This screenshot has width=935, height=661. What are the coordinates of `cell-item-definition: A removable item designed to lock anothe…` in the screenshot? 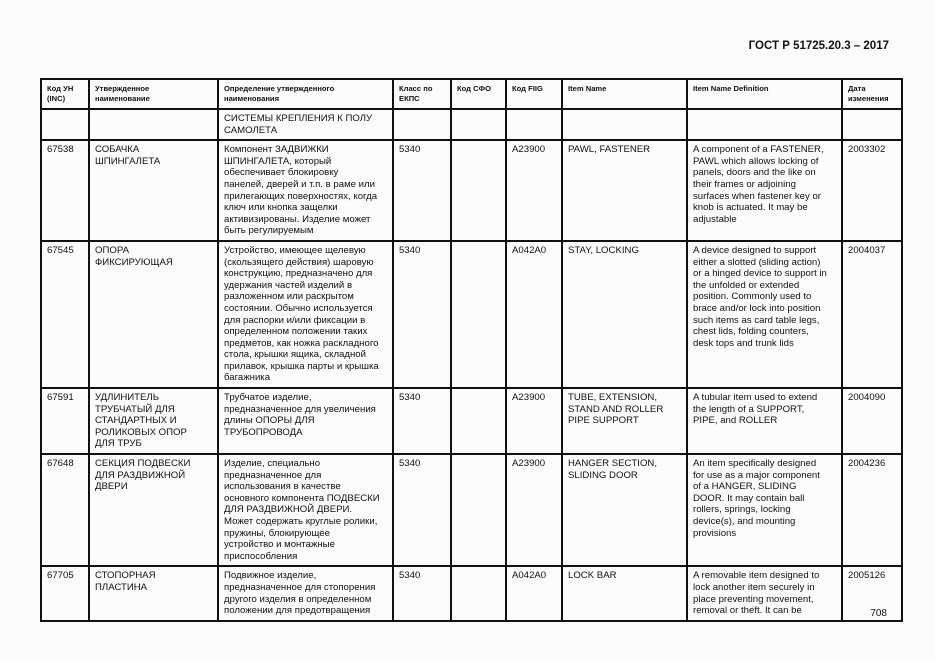 It's located at (764, 593).